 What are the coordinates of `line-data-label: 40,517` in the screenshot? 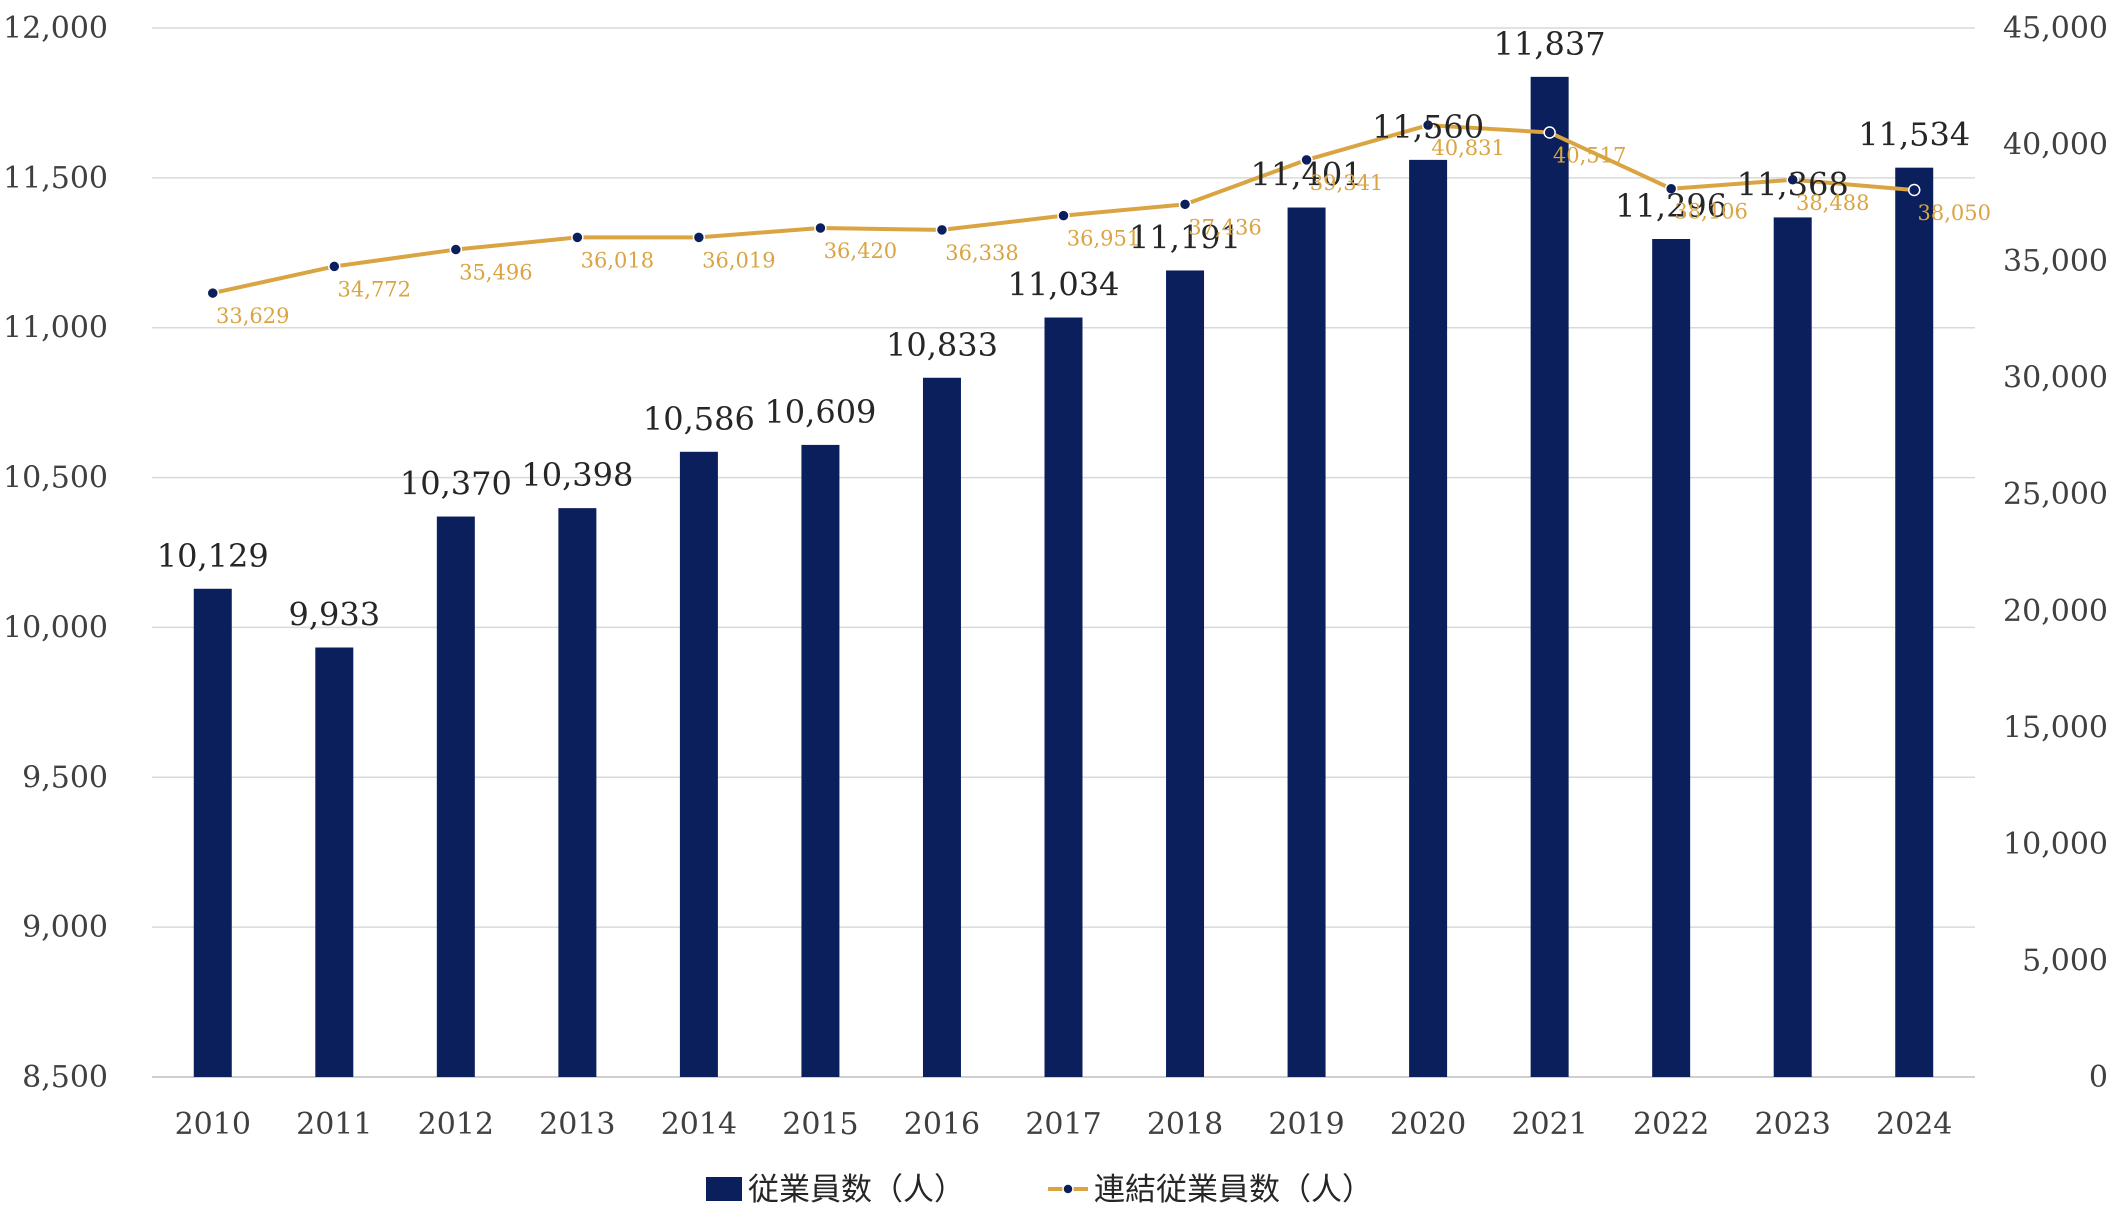 It's located at (1589, 156).